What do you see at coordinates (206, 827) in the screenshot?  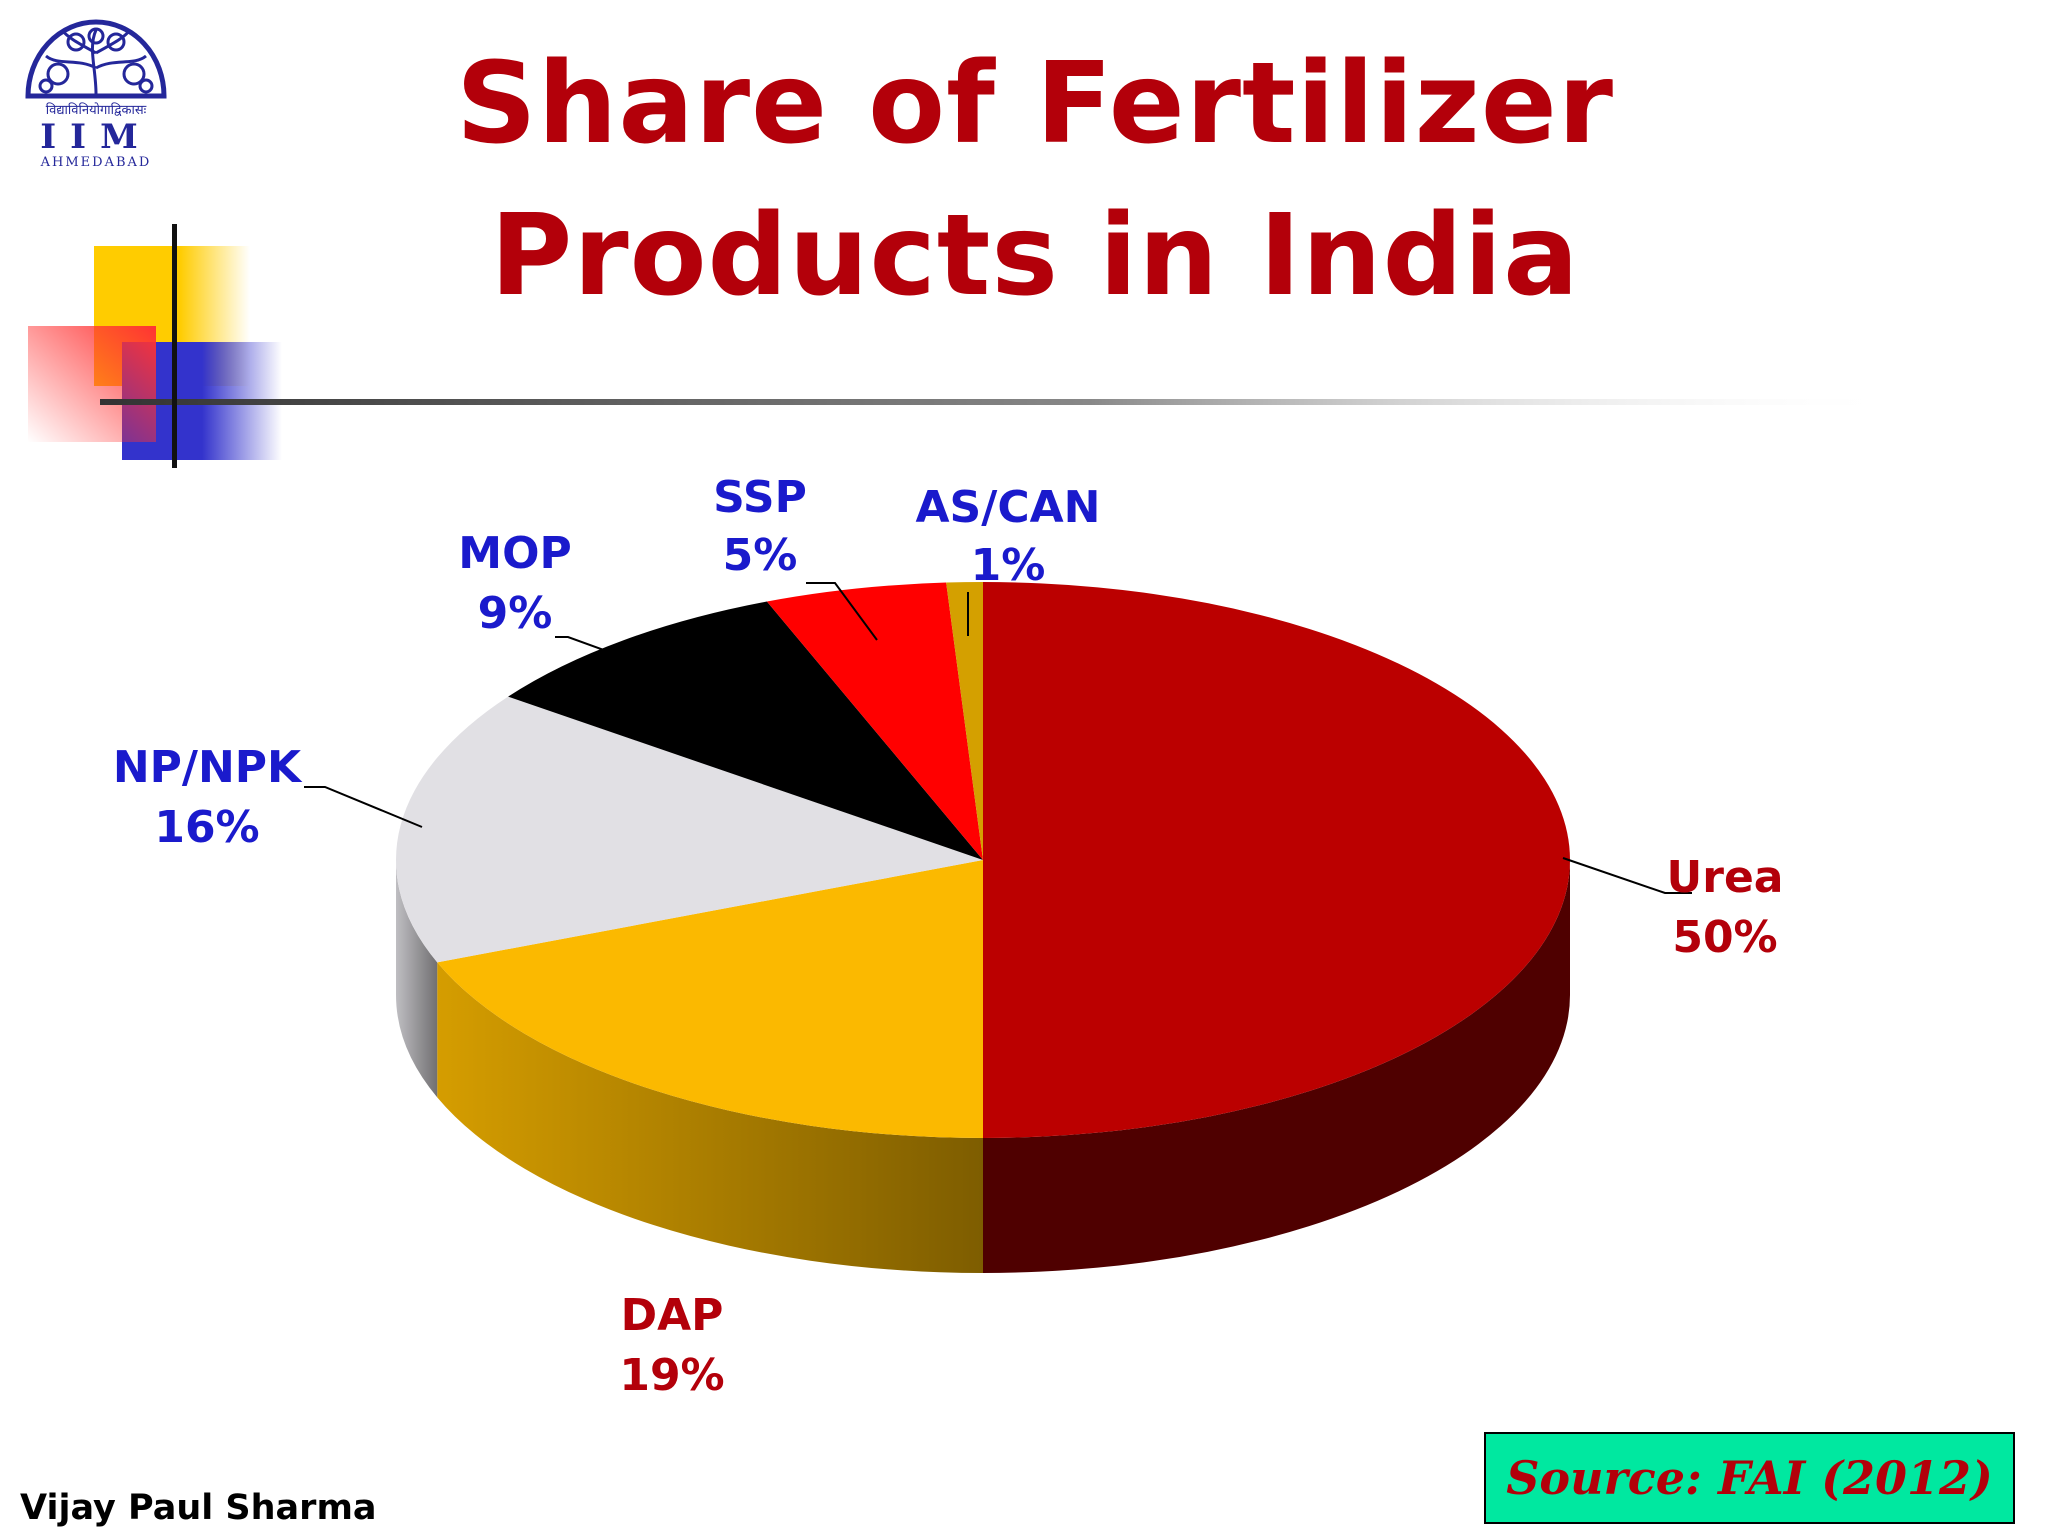 I see `label-npnpk-value: 16%` at bounding box center [206, 827].